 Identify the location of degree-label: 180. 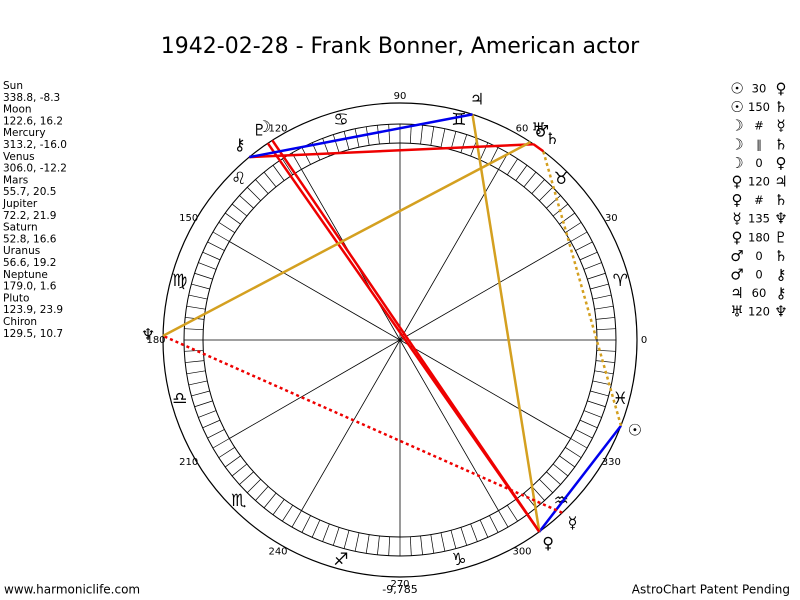
(155, 340).